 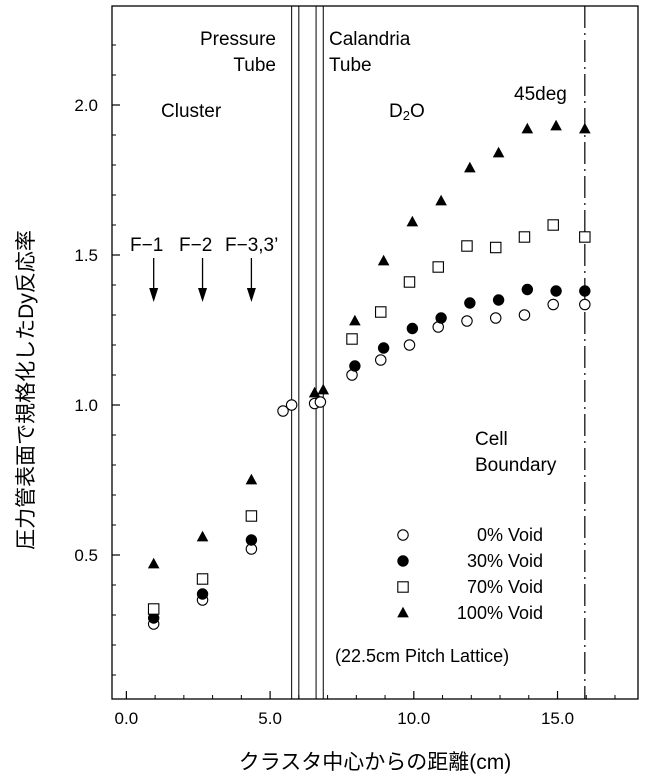 I want to click on legend-marker-100-void, so click(x=403, y=612).